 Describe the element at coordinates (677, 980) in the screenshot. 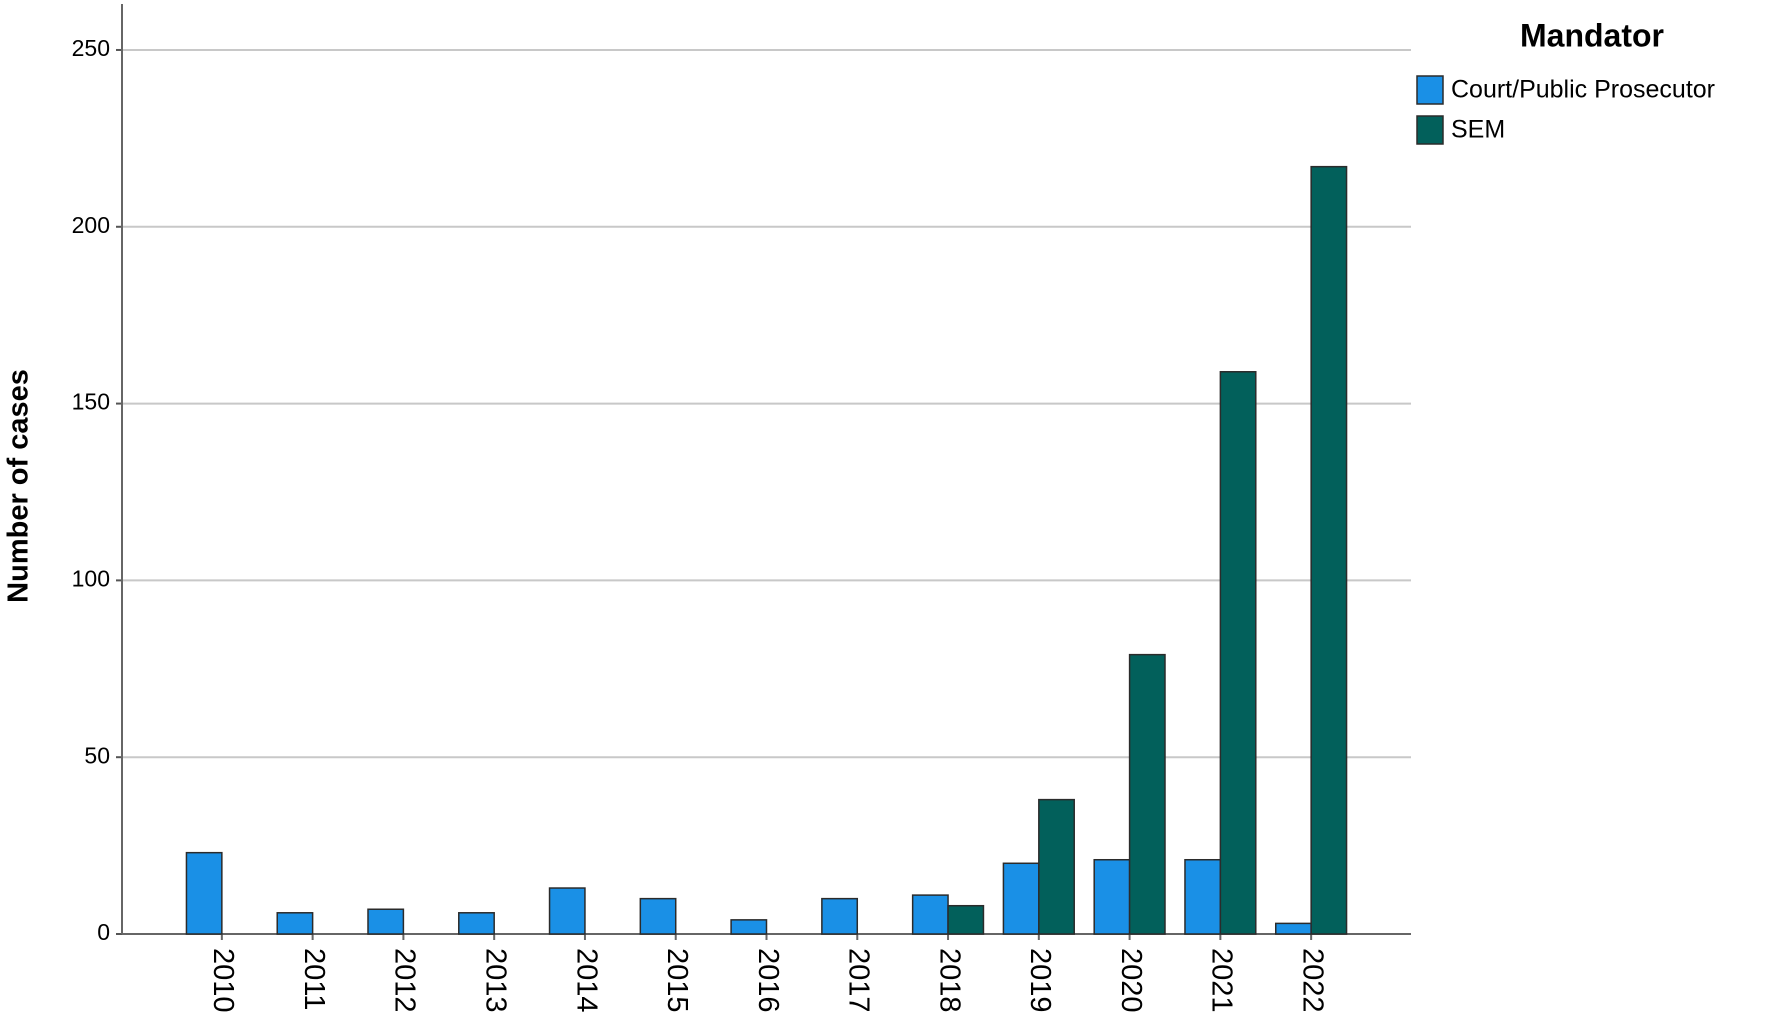

I see `x-tick-label: 2015` at that location.